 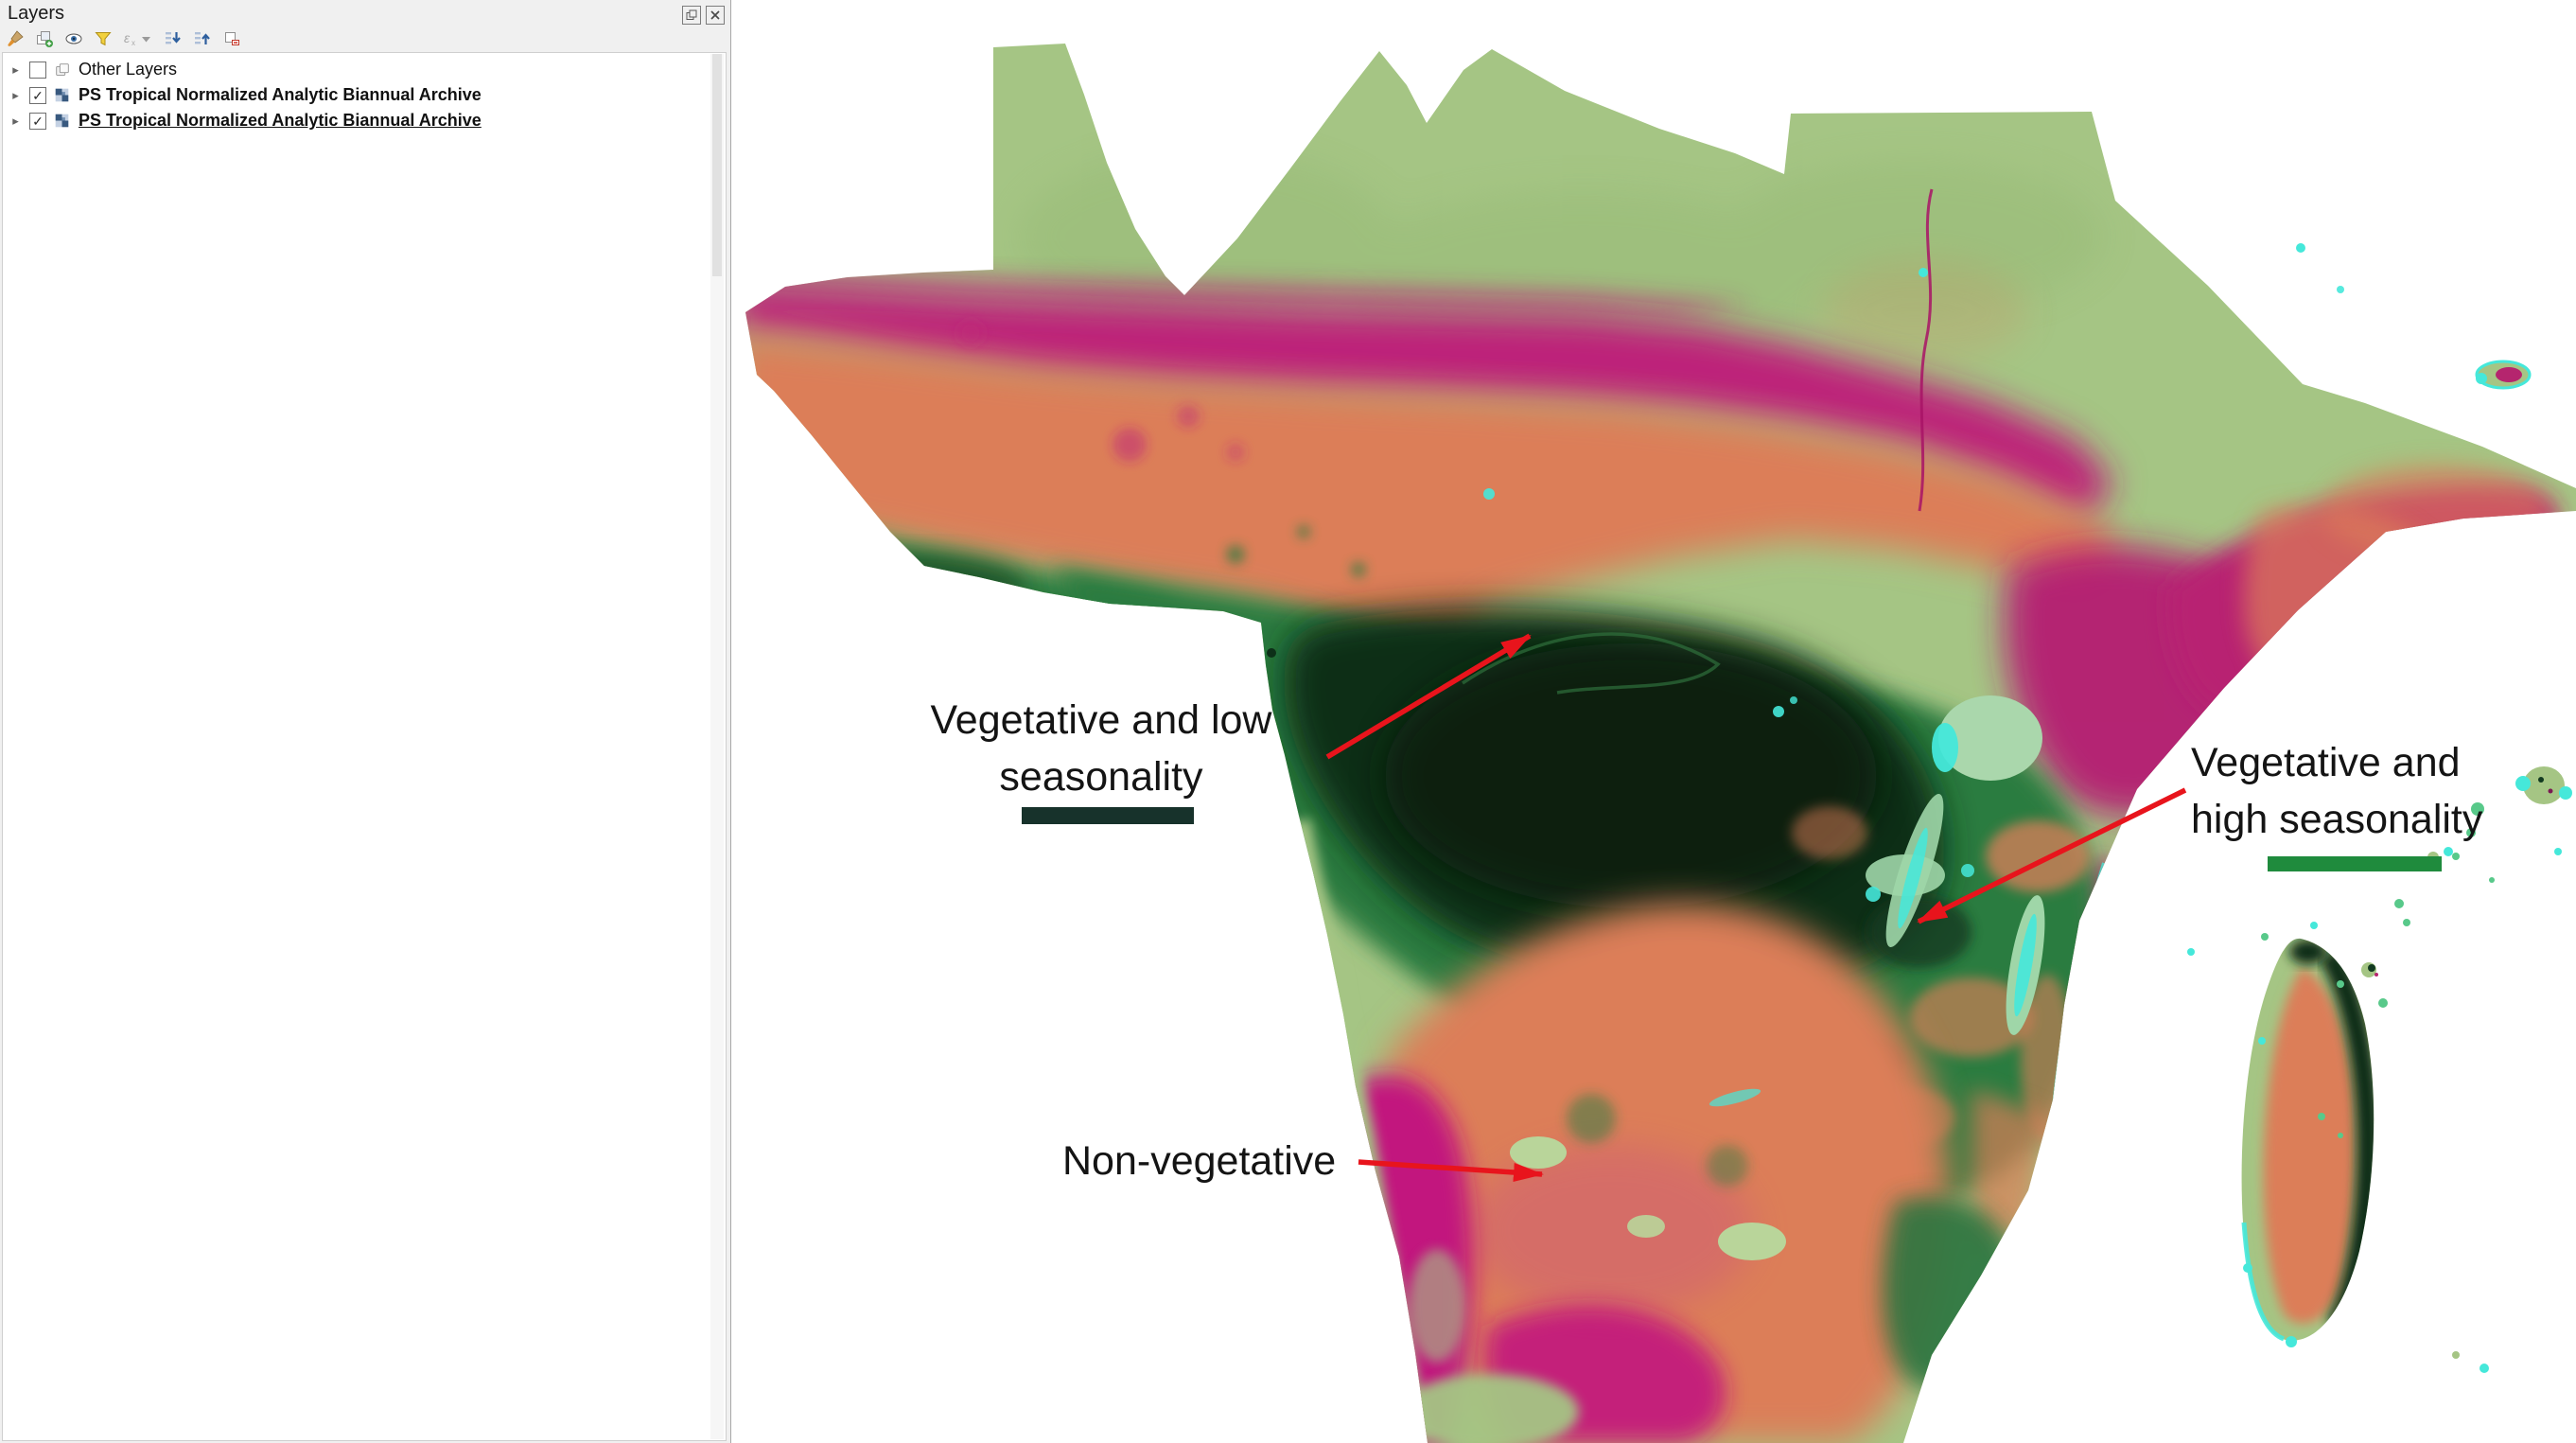 I want to click on annotation-line: seasonality, so click(x=1101, y=777).